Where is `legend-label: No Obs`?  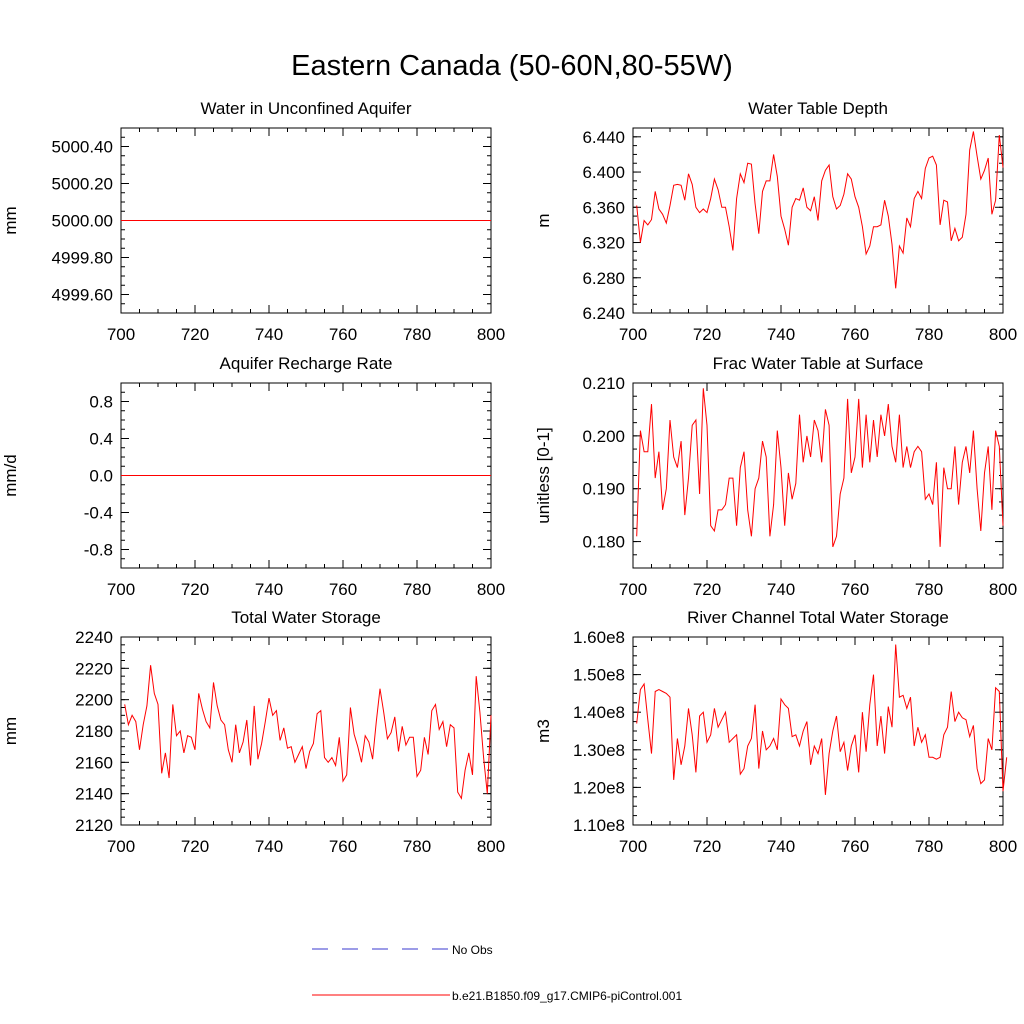
legend-label: No Obs is located at coordinates (472, 950).